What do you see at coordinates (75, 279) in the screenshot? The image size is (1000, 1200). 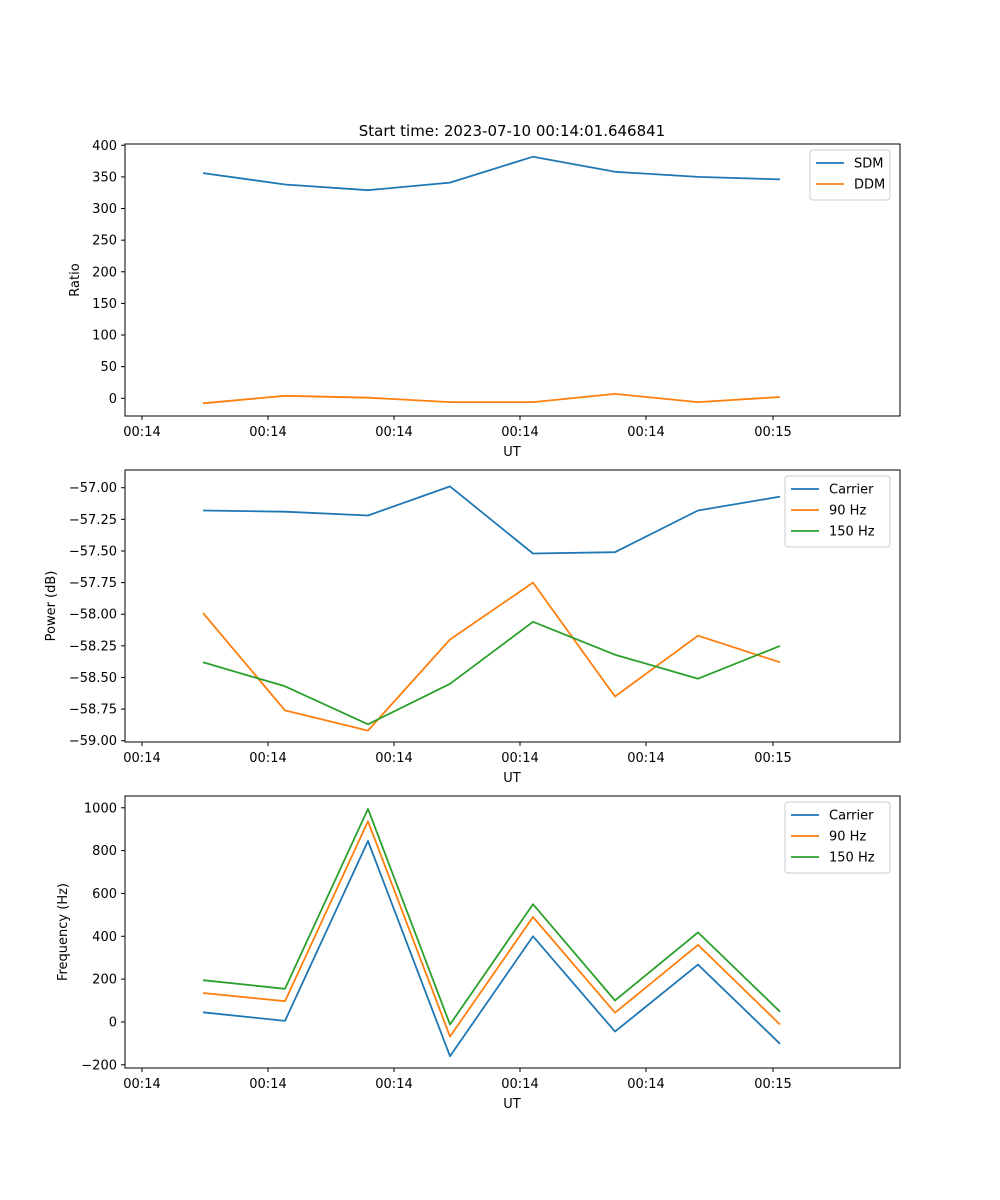 I see `y-axis-label: Ratio` at bounding box center [75, 279].